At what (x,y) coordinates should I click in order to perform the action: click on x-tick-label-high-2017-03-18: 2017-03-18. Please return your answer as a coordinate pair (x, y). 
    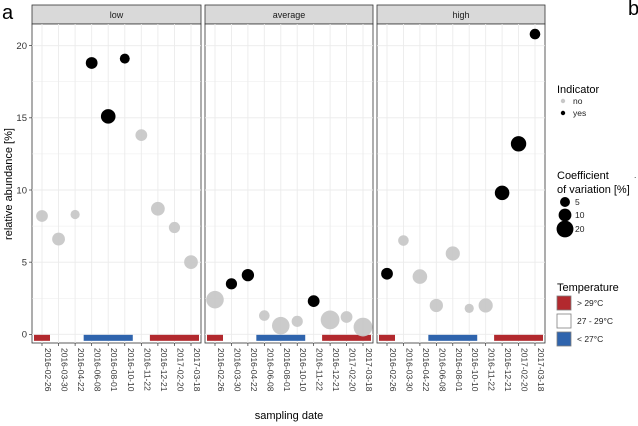
    Looking at the image, I should click on (541, 370).